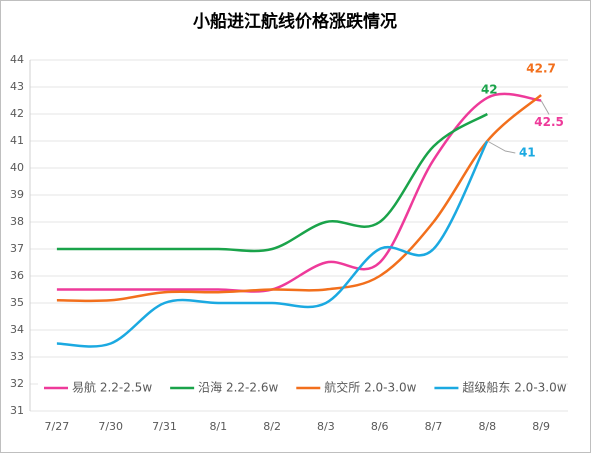 This screenshot has height=457, width=591. What do you see at coordinates (549, 122) in the screenshot?
I see `data-label: 42.5` at bounding box center [549, 122].